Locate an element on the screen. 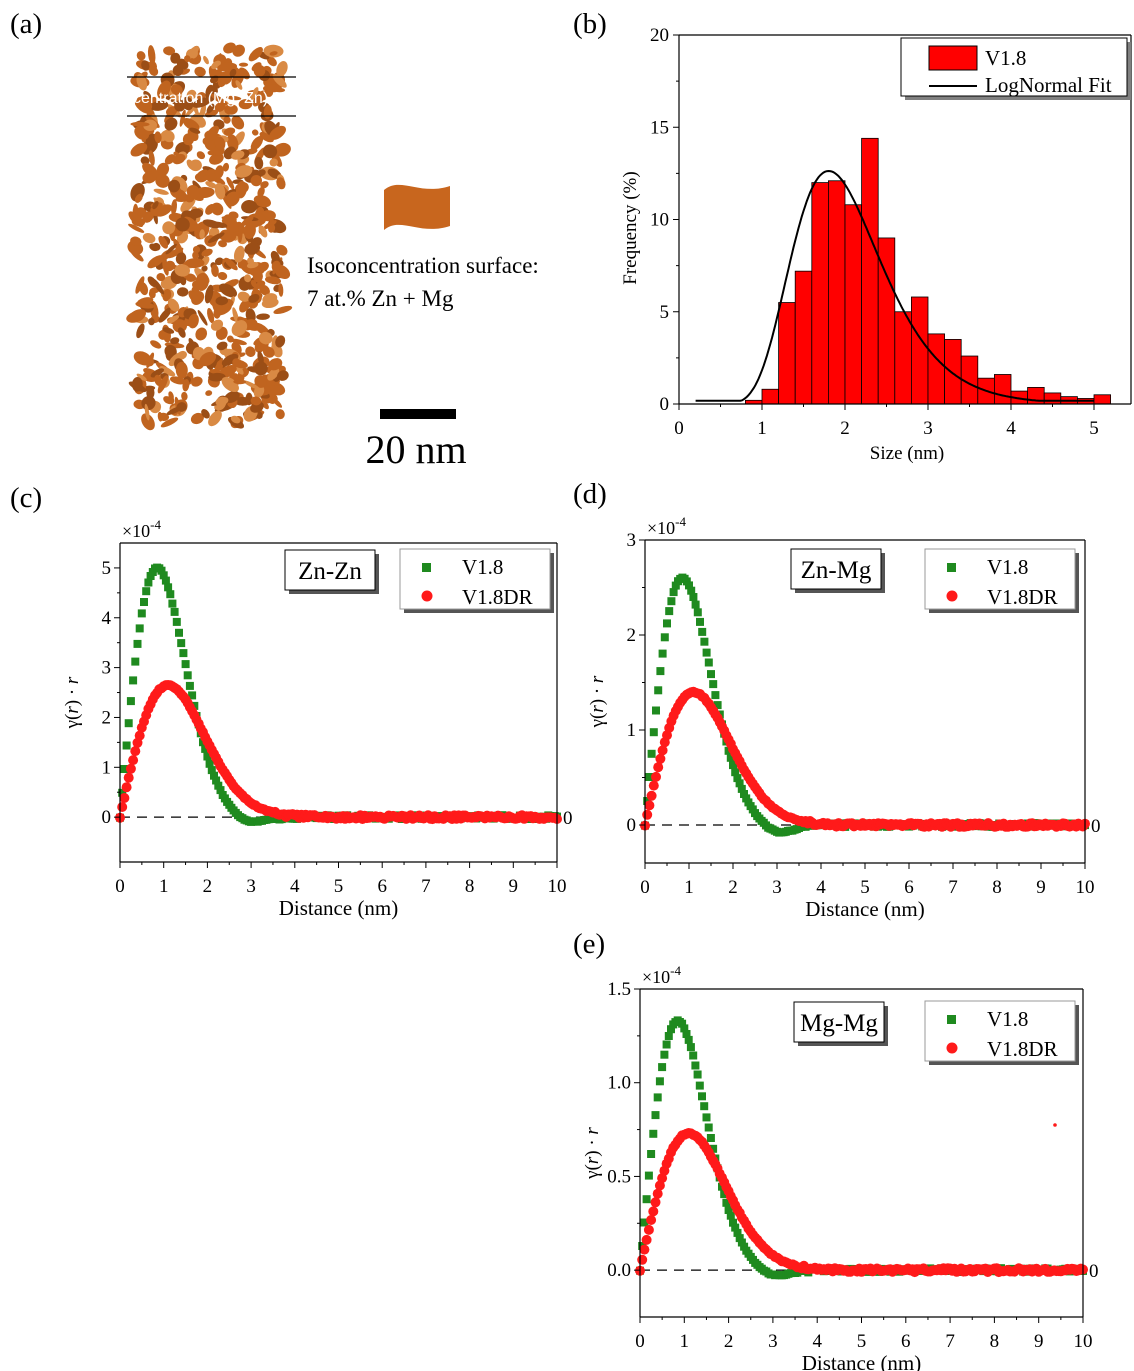 Image resolution: width=1134 pixels, height=1371 pixels. x-tick-label: 0 is located at coordinates (120, 886).